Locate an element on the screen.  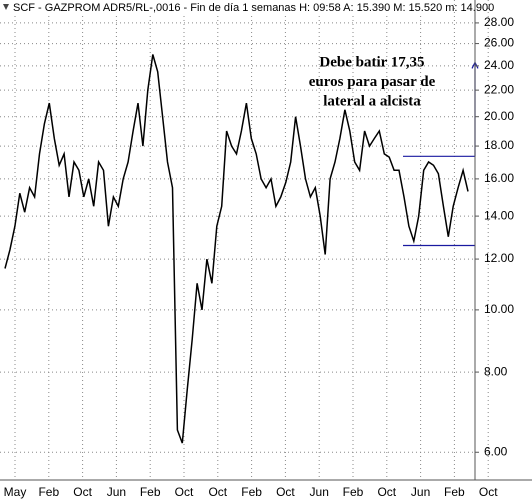
annotation: Debe batir 17,35 is located at coordinates (371, 62).